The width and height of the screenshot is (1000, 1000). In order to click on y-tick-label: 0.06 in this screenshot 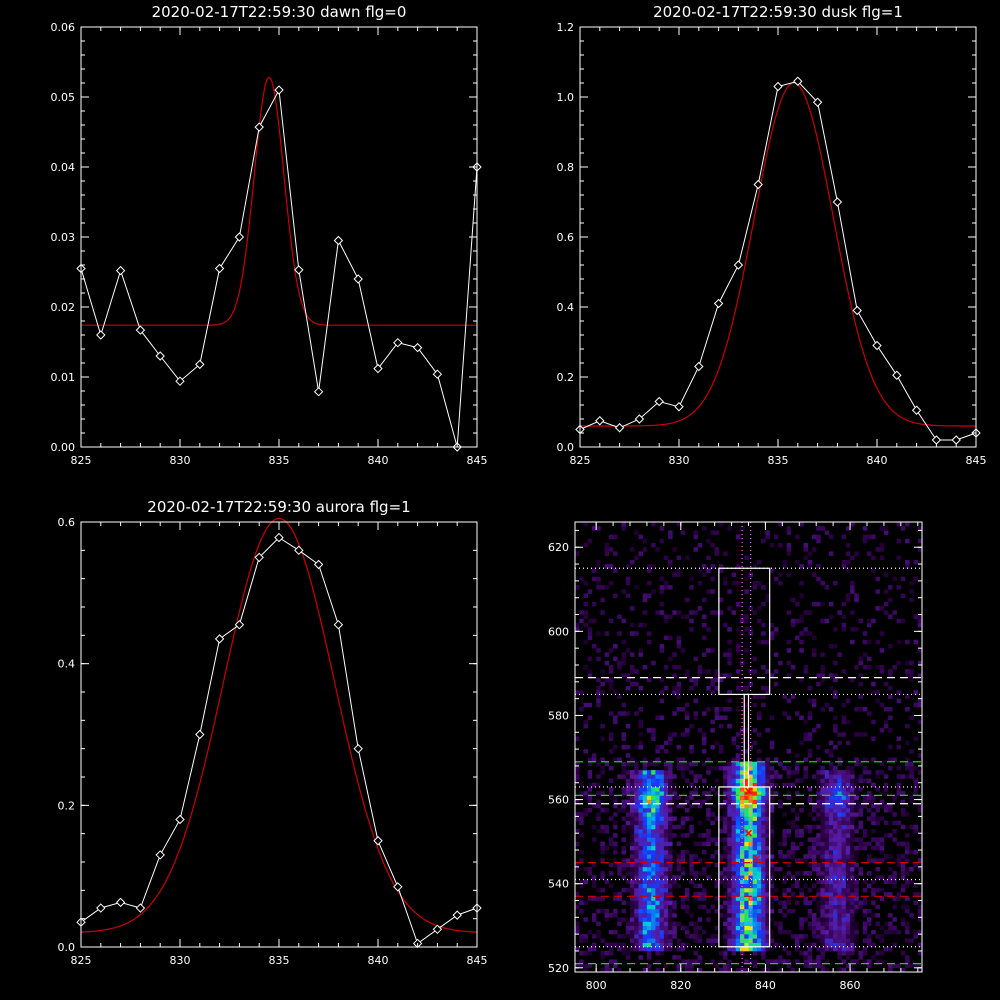, I will do `click(63, 27)`.